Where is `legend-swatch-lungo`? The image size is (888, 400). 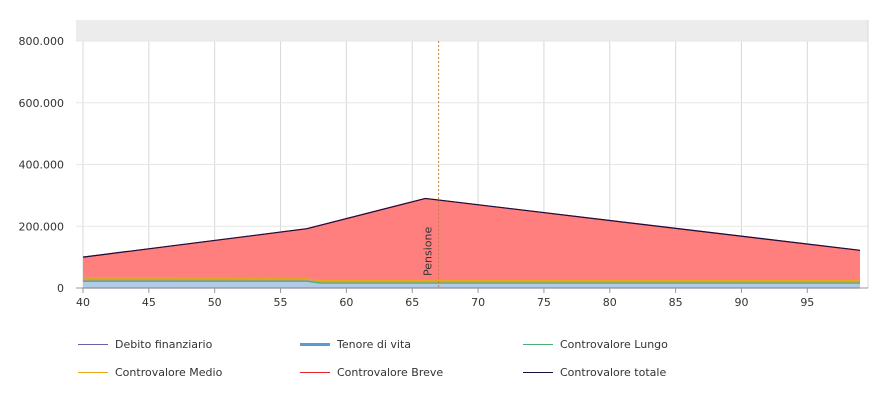
legend-swatch-lungo is located at coordinates (538, 344).